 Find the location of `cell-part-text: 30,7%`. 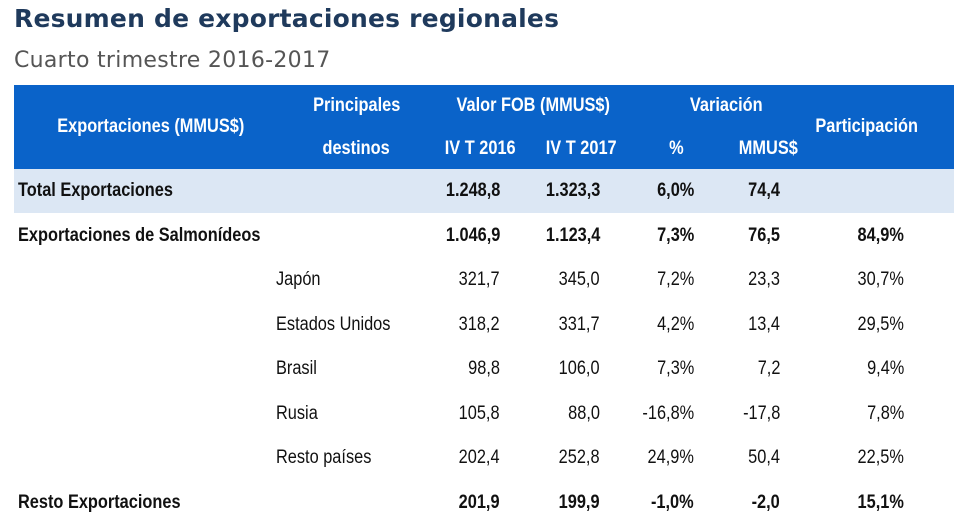

cell-part-text: 30,7% is located at coordinates (880, 279).